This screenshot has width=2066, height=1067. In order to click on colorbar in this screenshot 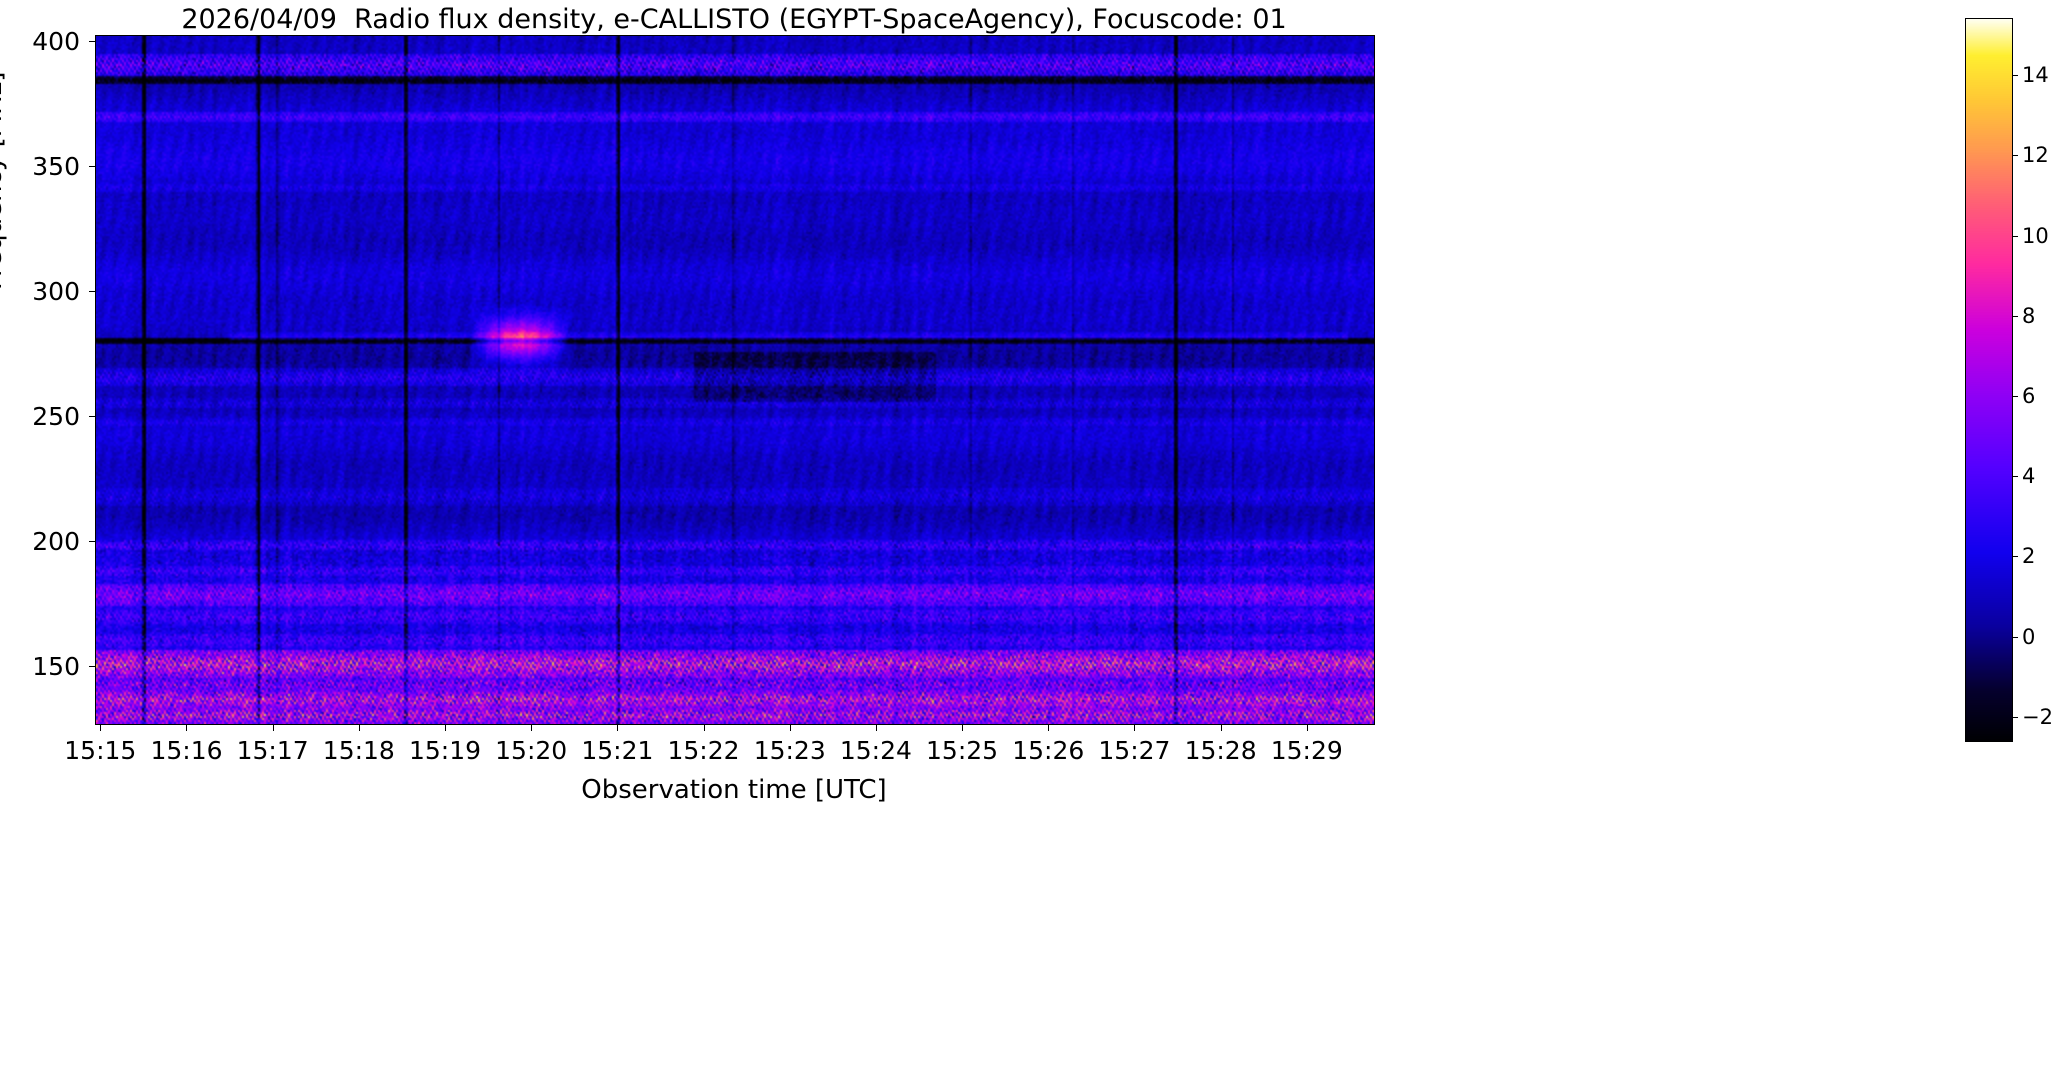, I will do `click(1989, 380)`.